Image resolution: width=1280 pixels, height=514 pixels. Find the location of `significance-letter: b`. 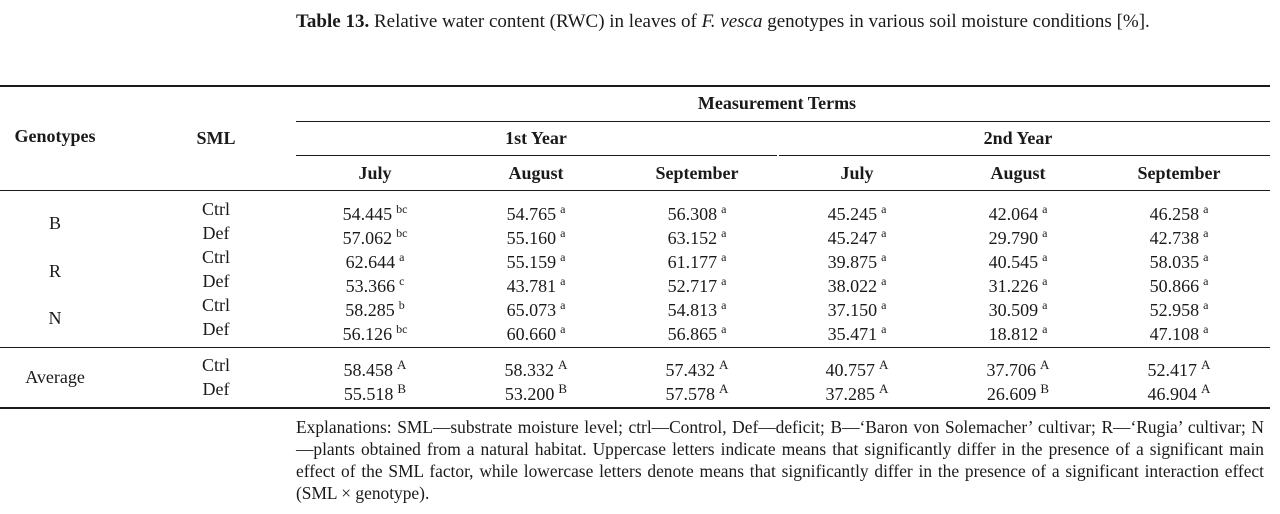

significance-letter: b is located at coordinates (401, 305).